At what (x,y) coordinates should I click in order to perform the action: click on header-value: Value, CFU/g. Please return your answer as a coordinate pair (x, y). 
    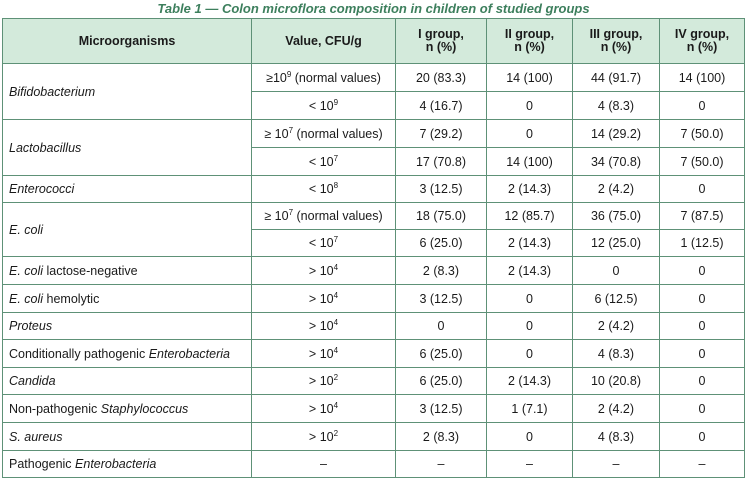
    Looking at the image, I should click on (323, 41).